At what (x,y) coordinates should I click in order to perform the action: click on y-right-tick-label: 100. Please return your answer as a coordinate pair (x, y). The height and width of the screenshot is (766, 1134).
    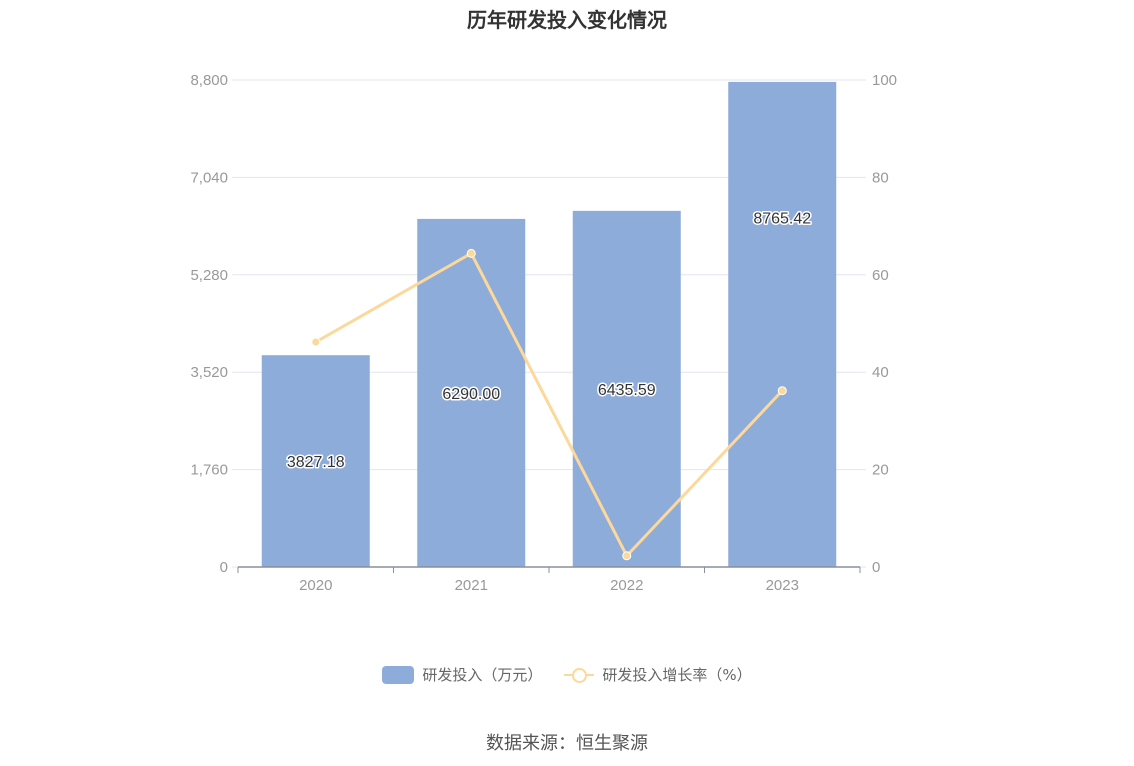
    Looking at the image, I should click on (884, 80).